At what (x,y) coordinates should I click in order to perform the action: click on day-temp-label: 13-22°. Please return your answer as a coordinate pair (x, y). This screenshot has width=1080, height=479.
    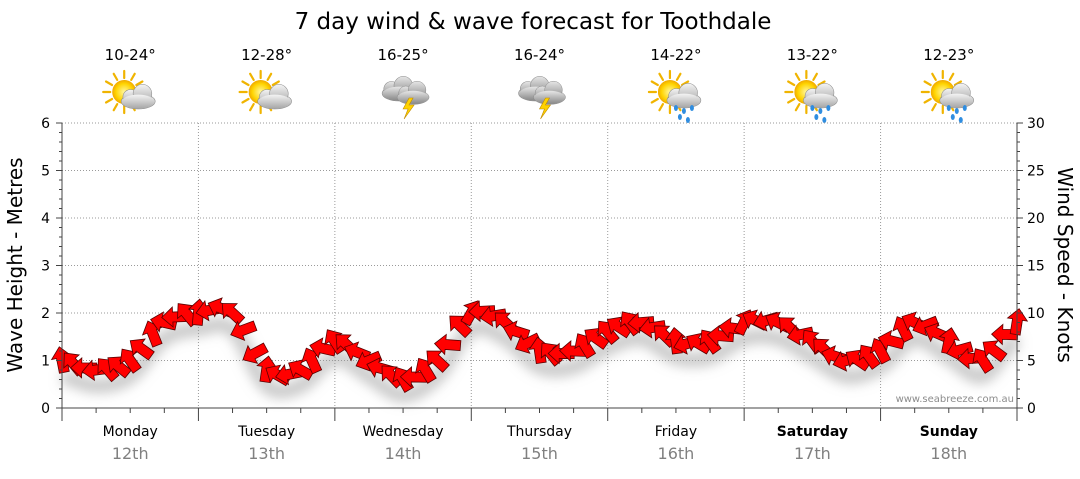
    Looking at the image, I should click on (812, 55).